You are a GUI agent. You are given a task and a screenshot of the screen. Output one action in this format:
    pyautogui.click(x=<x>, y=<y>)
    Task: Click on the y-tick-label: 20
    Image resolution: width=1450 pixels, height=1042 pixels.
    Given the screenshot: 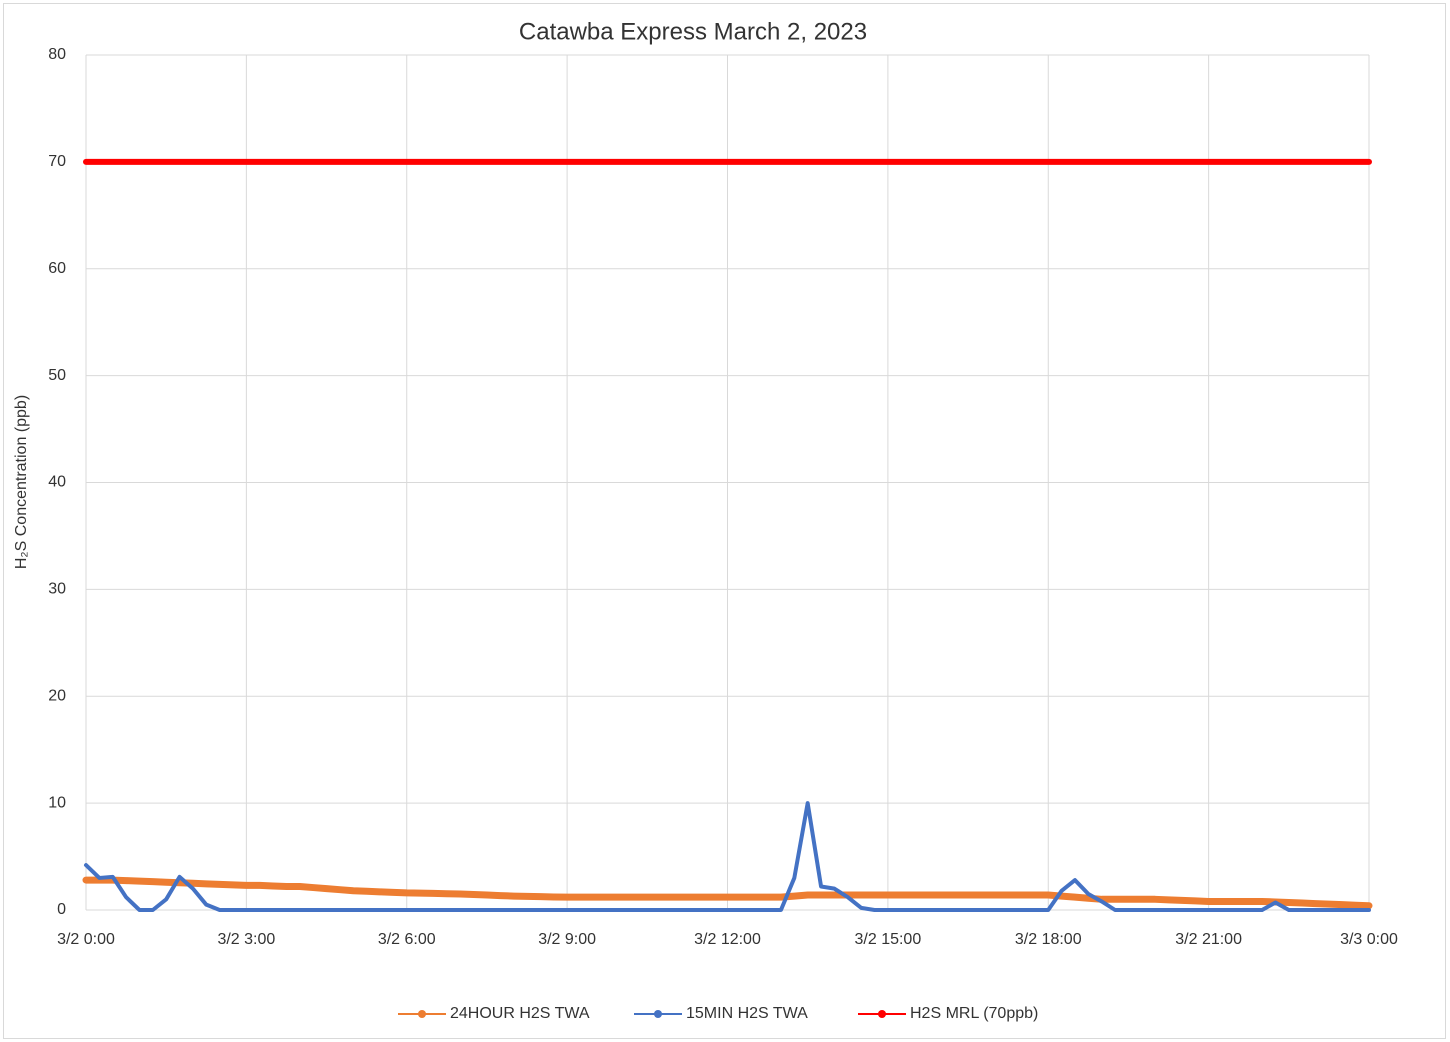 What is the action you would take?
    pyautogui.click(x=57, y=695)
    